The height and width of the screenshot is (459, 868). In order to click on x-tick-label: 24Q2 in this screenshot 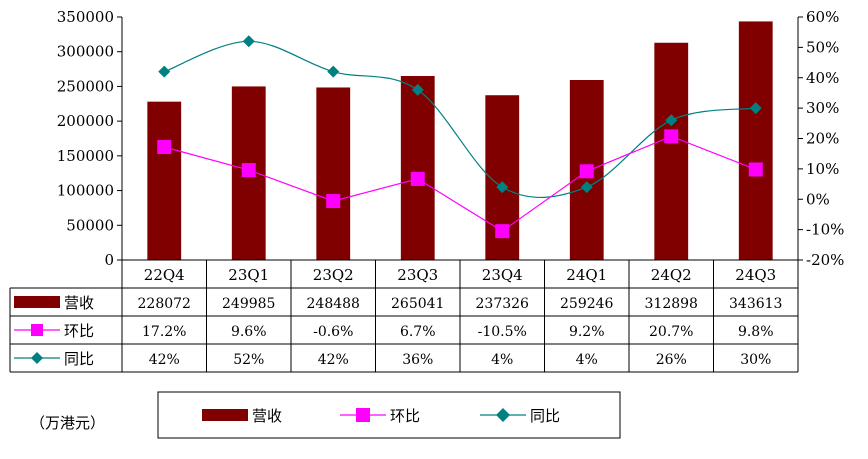, I will do `click(671, 275)`.